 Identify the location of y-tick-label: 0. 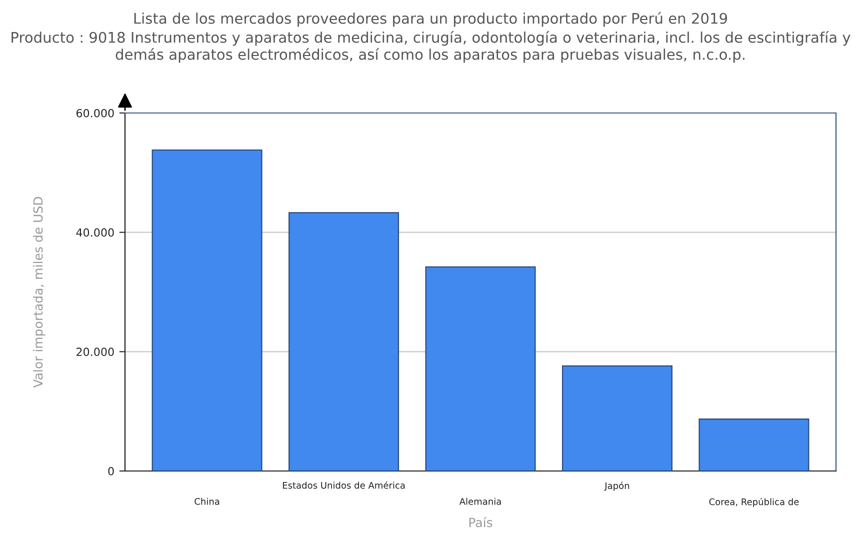
(111, 471).